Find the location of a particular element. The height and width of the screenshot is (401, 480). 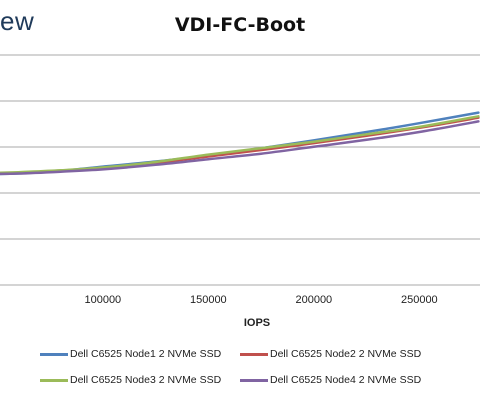

legend-item-node3: Dell C6525 Node3 2 NVMe SSD is located at coordinates (130, 380).